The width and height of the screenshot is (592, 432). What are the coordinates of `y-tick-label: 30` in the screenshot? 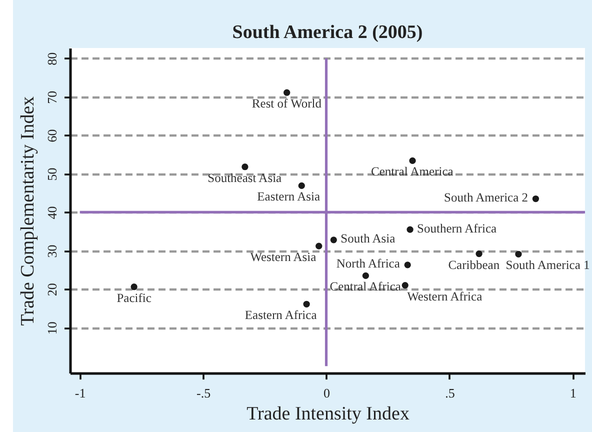 It's located at (52, 251).